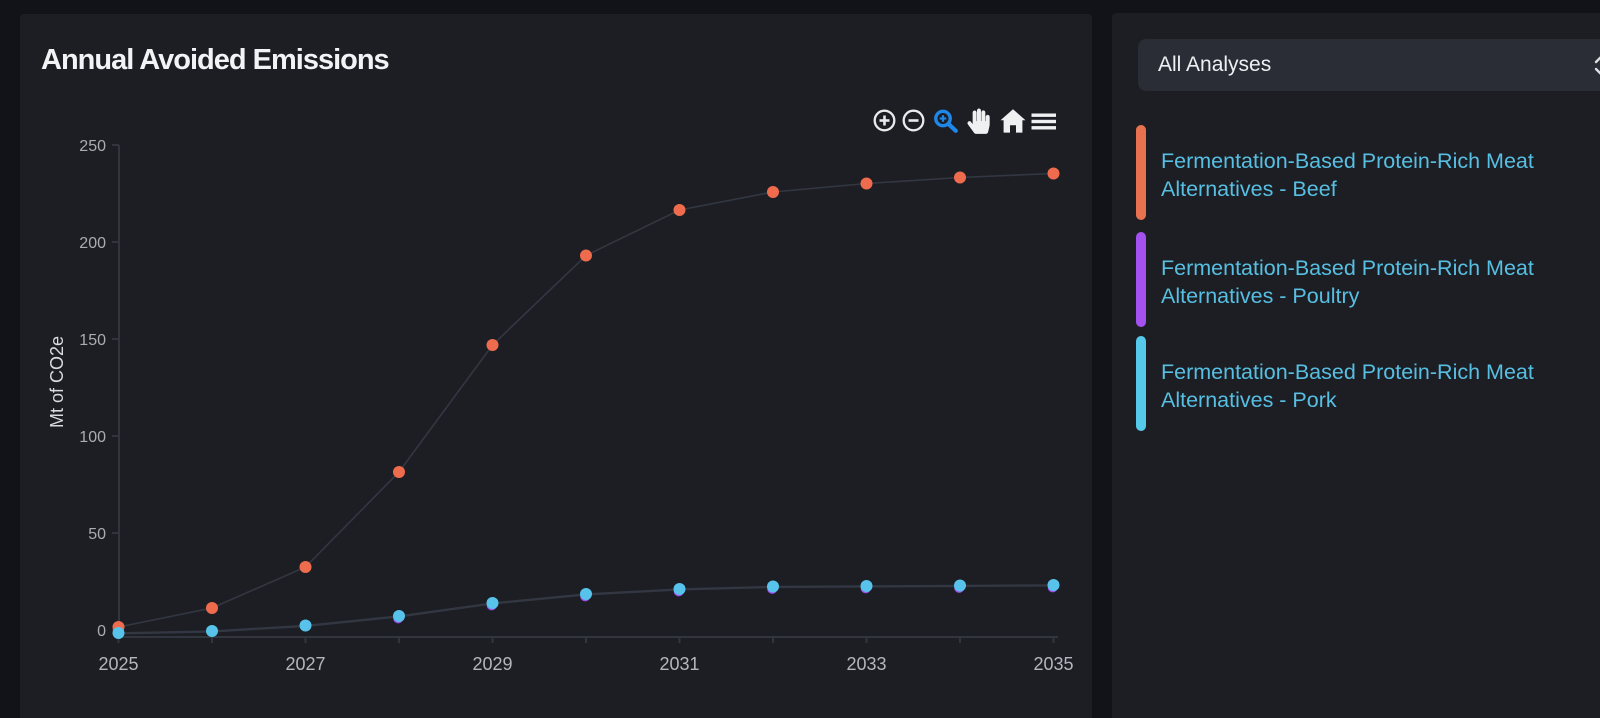  What do you see at coordinates (679, 664) in the screenshot?
I see `svg-text: 2031` at bounding box center [679, 664].